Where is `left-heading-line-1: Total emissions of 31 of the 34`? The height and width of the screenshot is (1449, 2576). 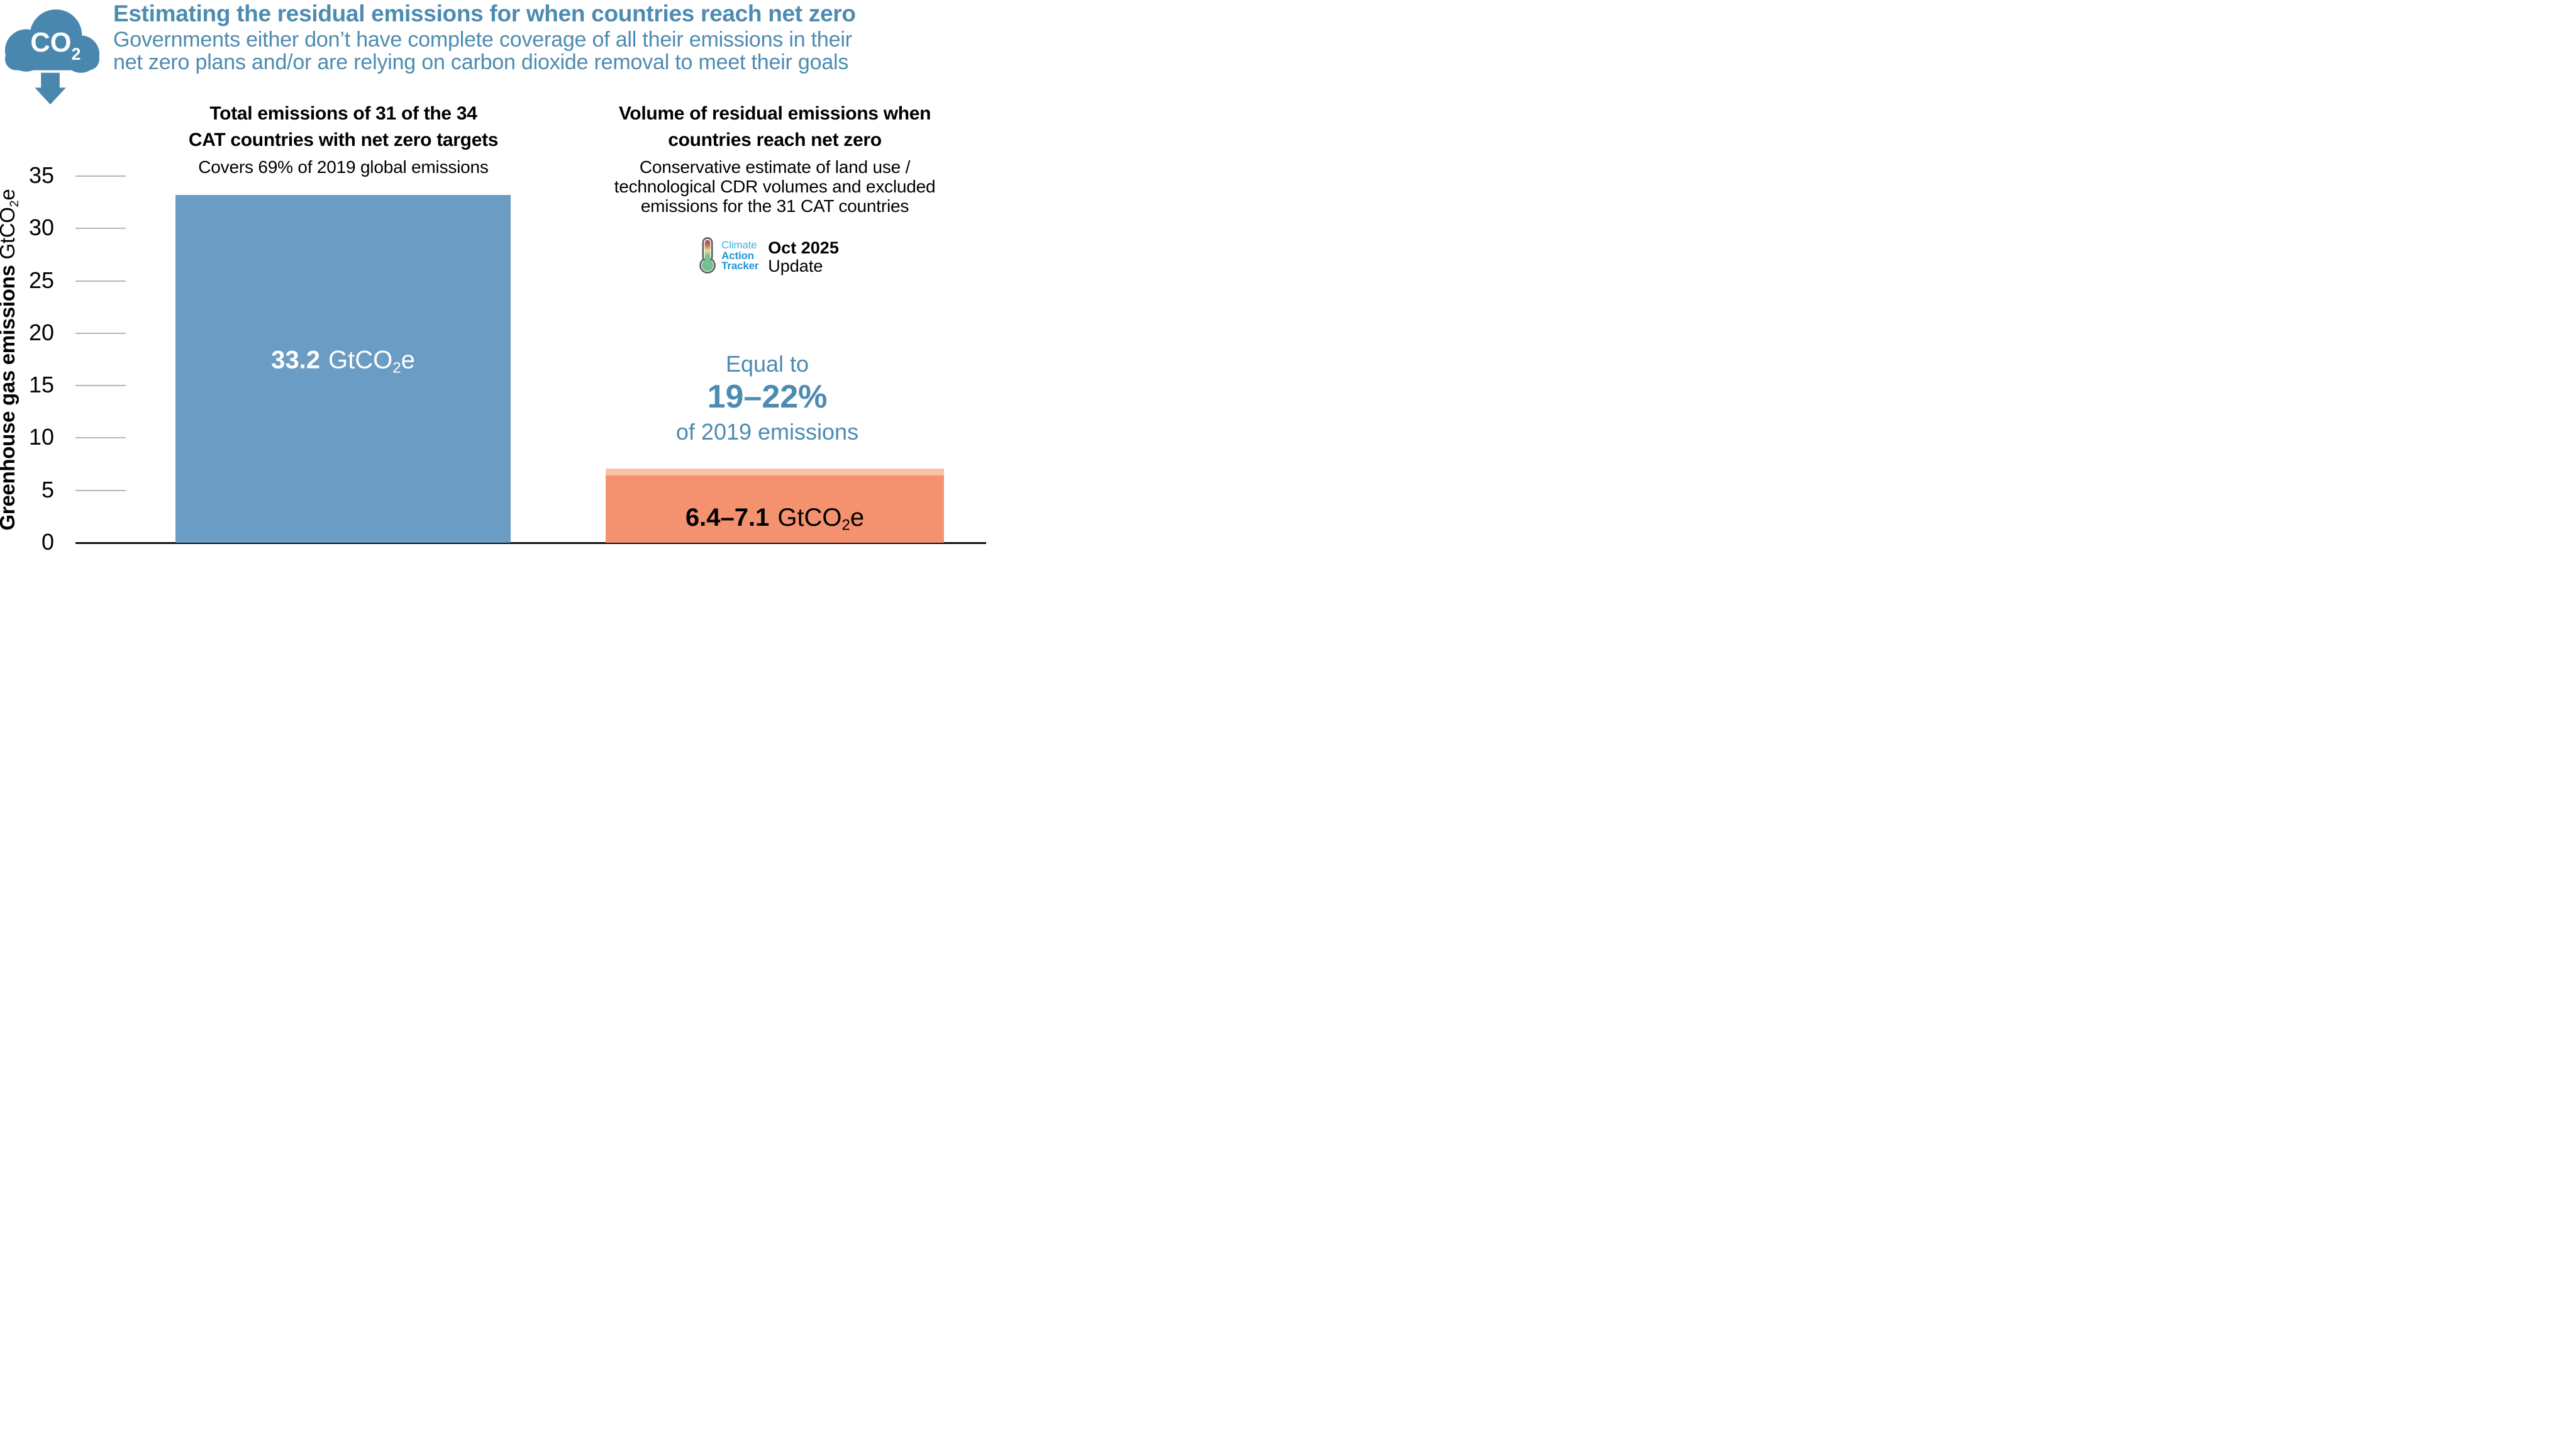
left-heading-line-1: Total emissions of 31 of the 34 is located at coordinates (343, 113).